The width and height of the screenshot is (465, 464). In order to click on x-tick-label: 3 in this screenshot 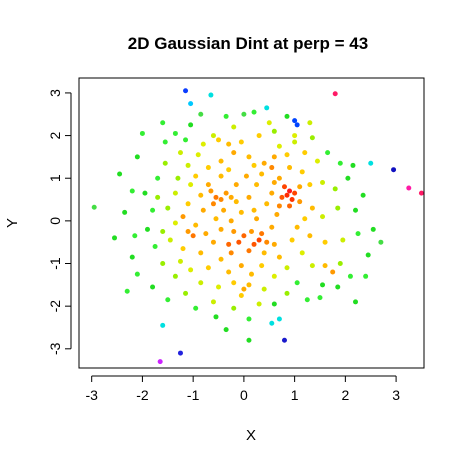, I will do `click(396, 395)`.